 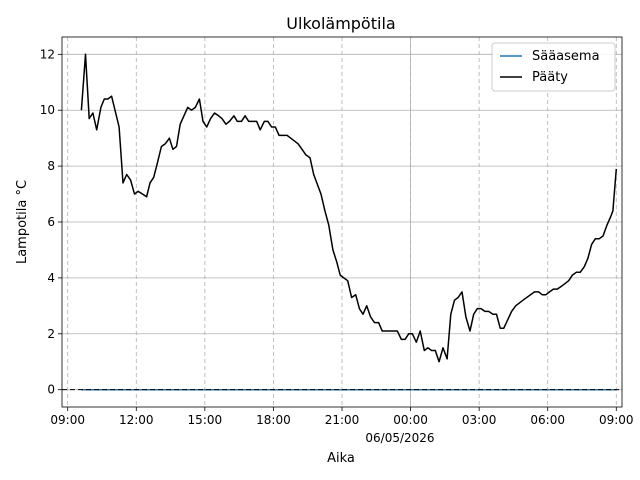 What do you see at coordinates (340, 23) in the screenshot?
I see `chart-title: Ulkolämpötila` at bounding box center [340, 23].